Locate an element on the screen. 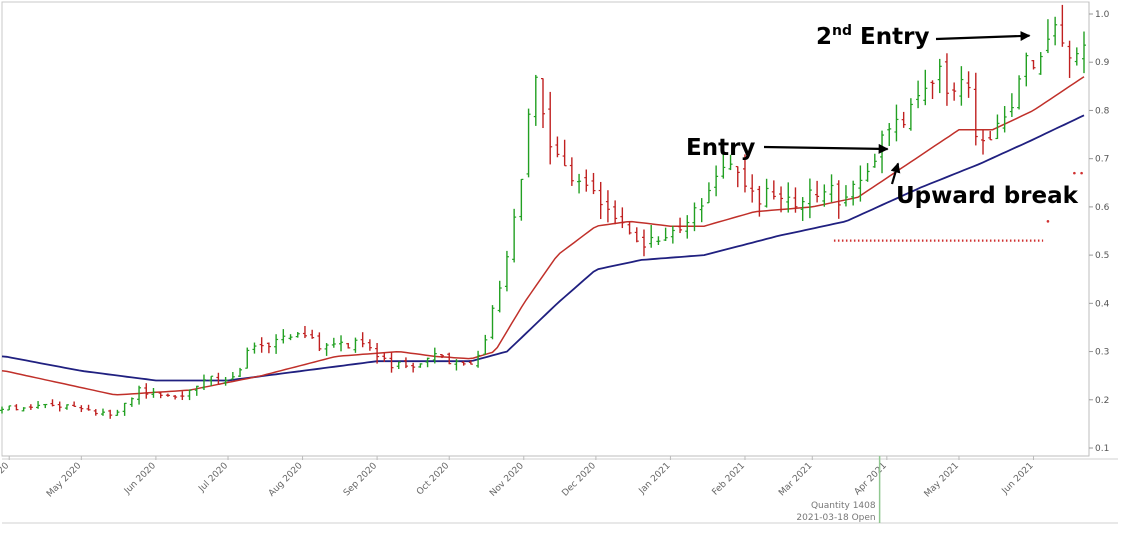 The image size is (1122, 535). stop-dot is located at coordinates (1081, 173).